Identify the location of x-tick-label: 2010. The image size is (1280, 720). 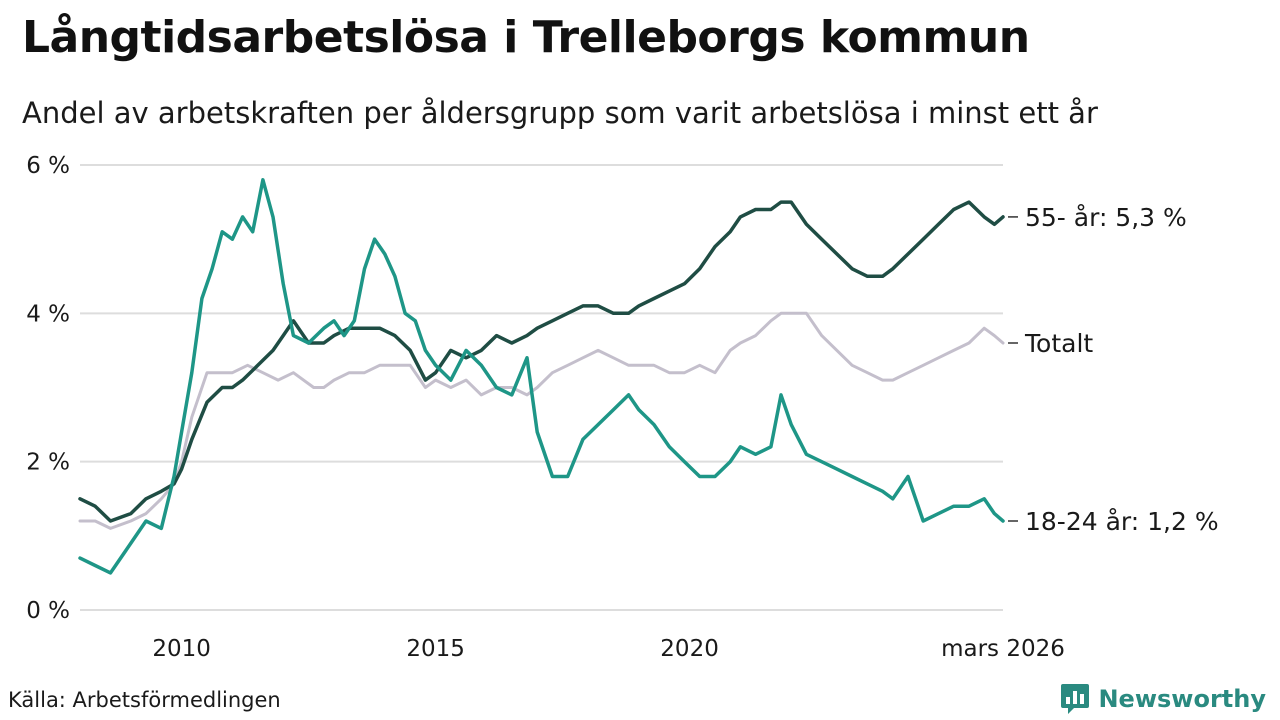
(181, 649).